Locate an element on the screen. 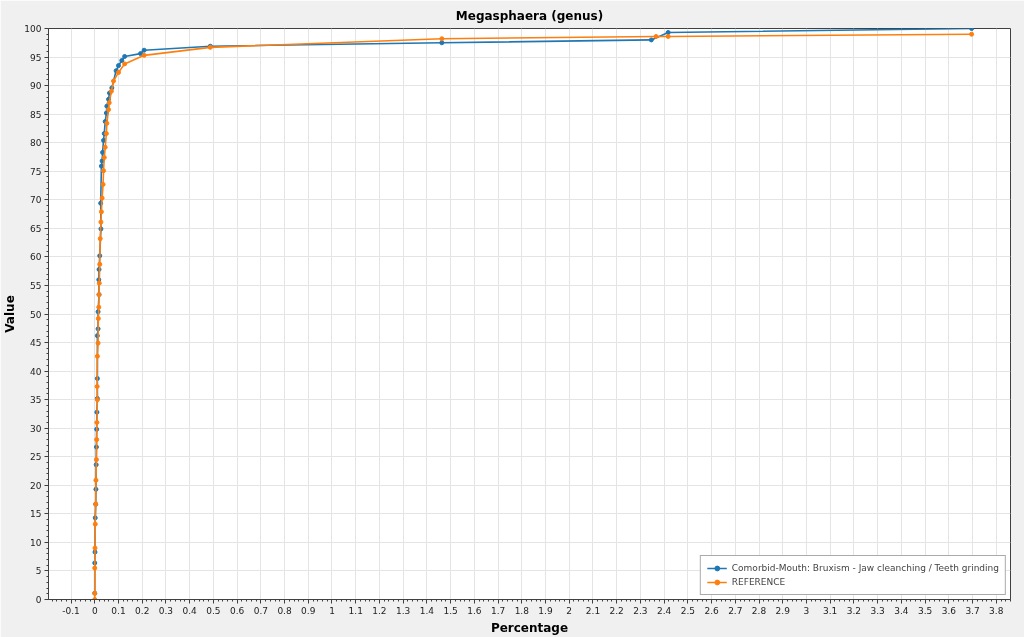 Image resolution: width=1024 pixels, height=637 pixels. x-tick-label: 1.9 is located at coordinates (545, 610).